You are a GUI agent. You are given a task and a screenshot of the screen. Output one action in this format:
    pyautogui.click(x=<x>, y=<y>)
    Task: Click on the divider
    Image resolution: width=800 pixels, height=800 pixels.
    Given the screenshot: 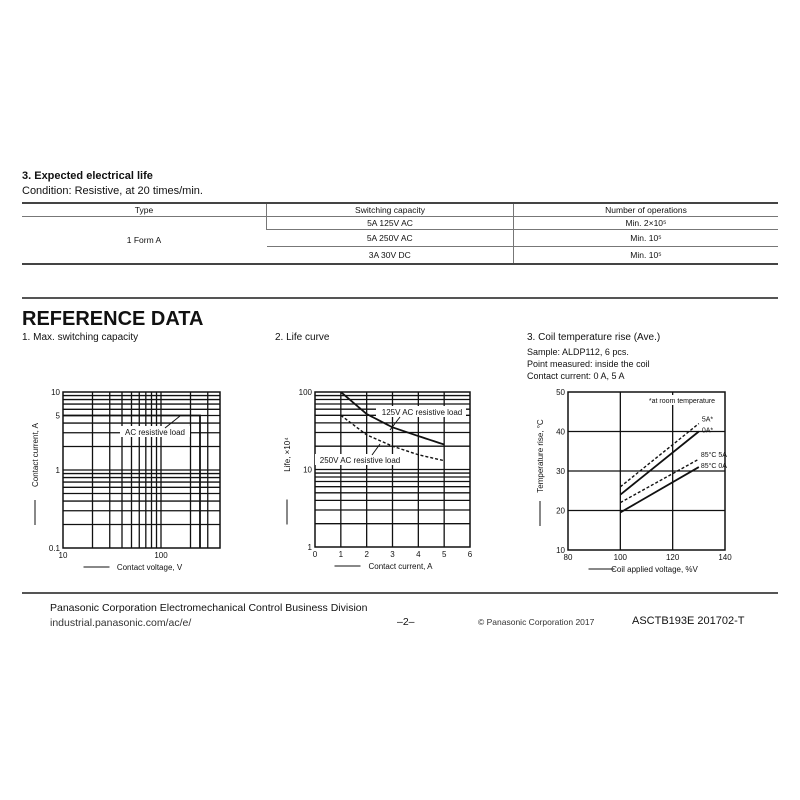 What is the action you would take?
    pyautogui.click(x=400, y=298)
    